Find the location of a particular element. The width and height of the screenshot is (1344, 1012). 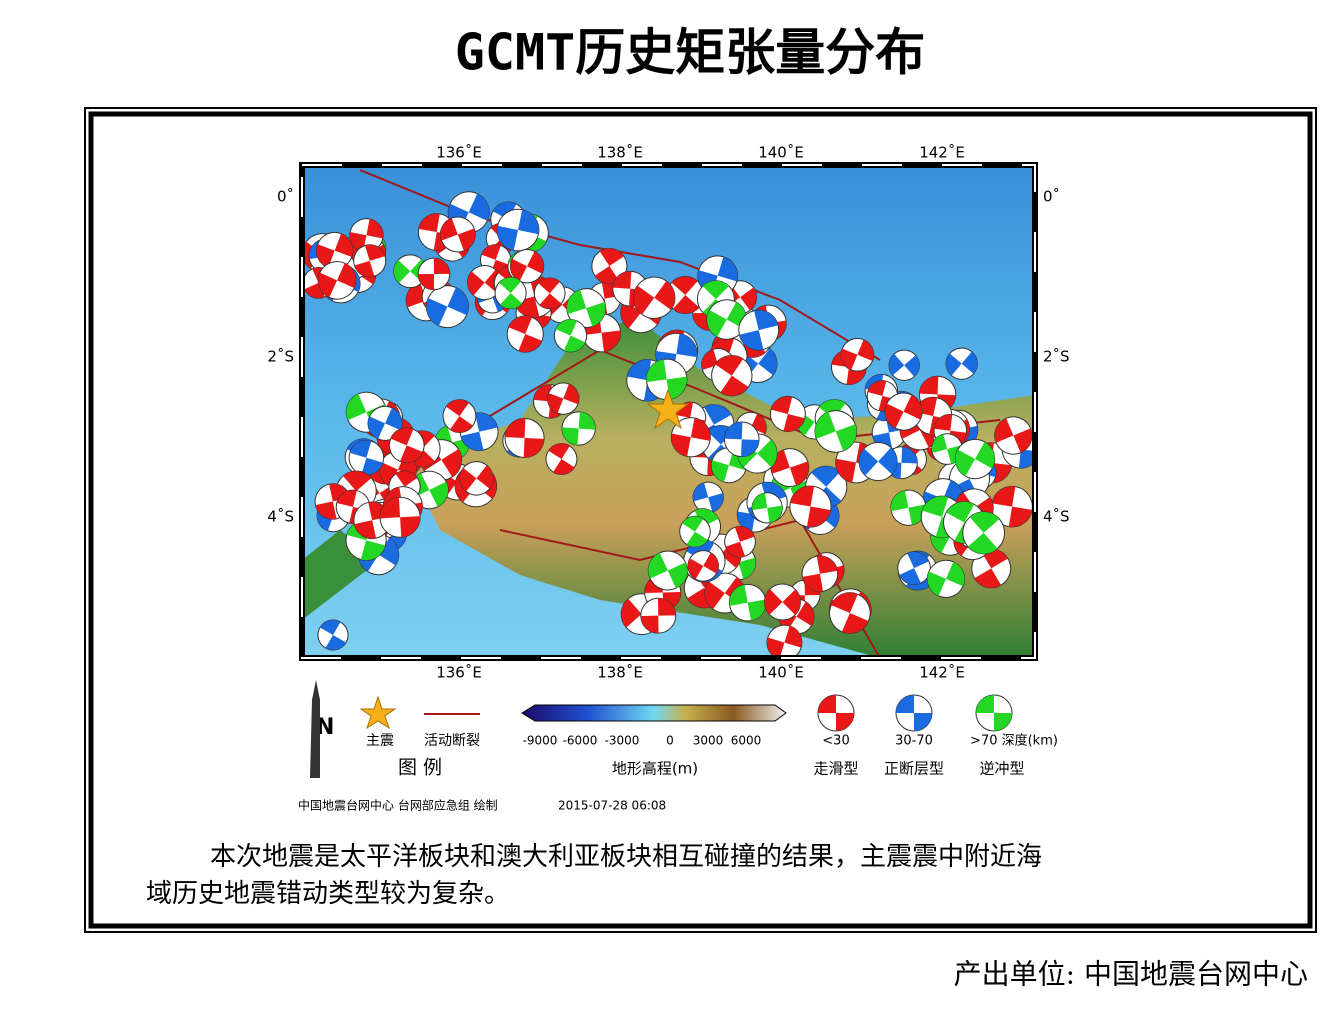

mechanism-label: 正断层型 is located at coordinates (914, 769).